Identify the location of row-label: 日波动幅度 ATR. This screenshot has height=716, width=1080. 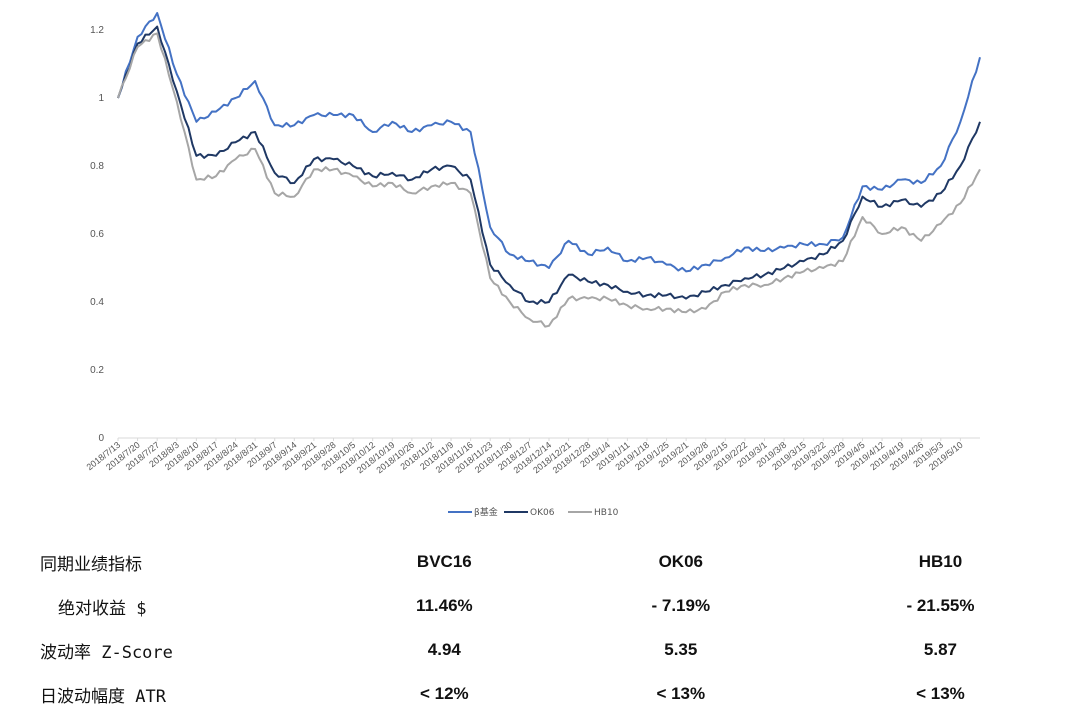
(103, 696).